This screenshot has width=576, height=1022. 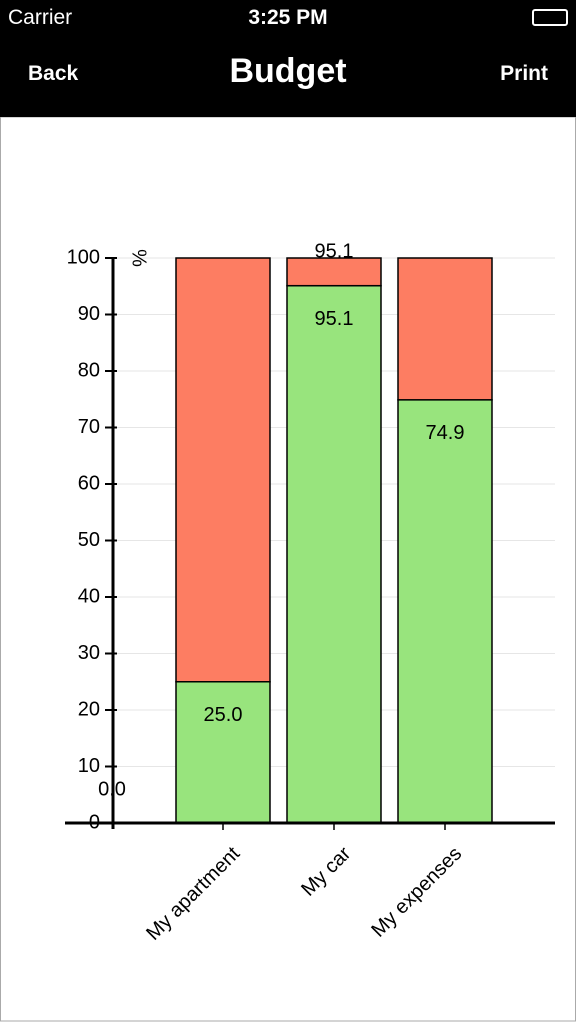 What do you see at coordinates (89, 370) in the screenshot?
I see `y-tick-label: 80` at bounding box center [89, 370].